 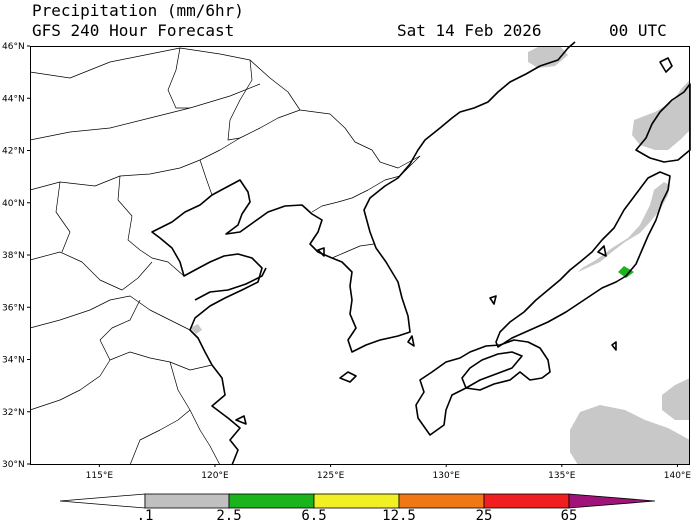 I want to click on lon-tick-label: 125°E, so click(x=331, y=476).